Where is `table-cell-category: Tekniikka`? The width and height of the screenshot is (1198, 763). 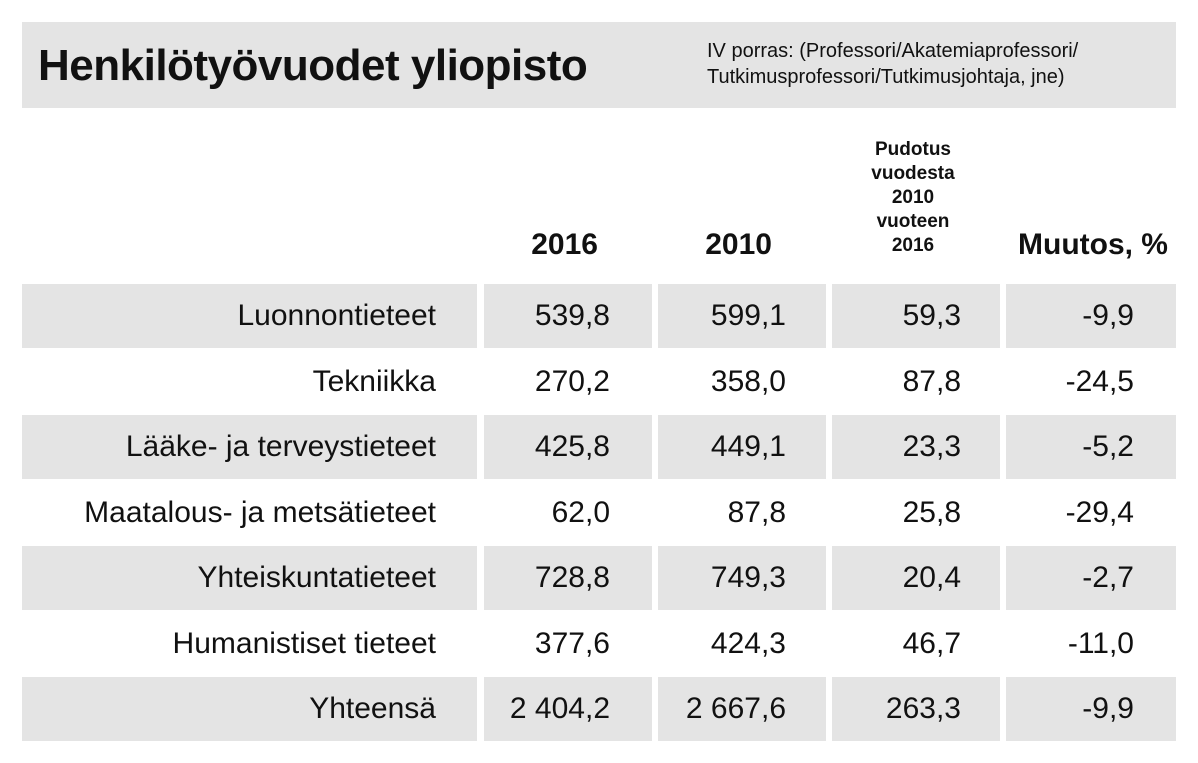
table-cell-category: Tekniikka is located at coordinates (374, 381).